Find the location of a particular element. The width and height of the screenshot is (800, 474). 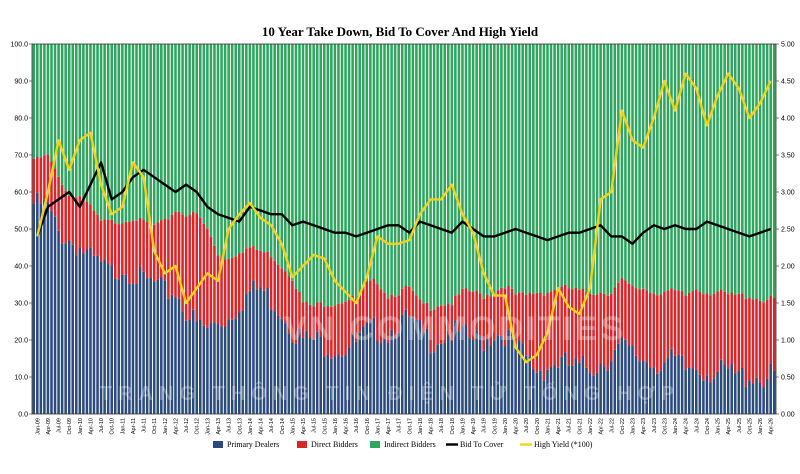

x-tick-label: Apr-16 is located at coordinates (347, 426).